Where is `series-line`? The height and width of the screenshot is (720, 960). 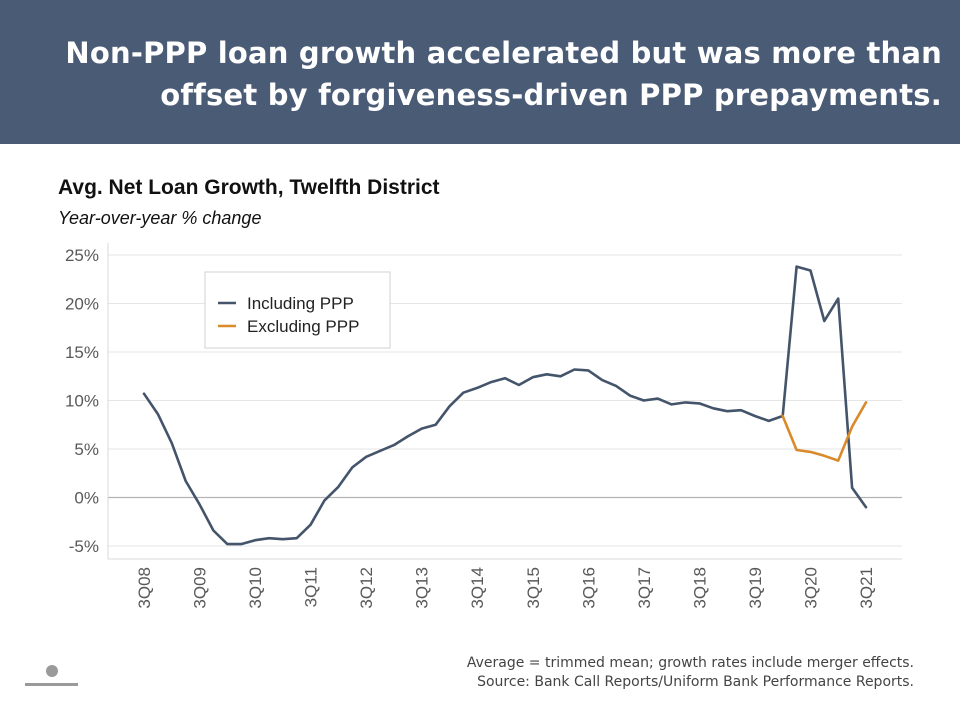 series-line is located at coordinates (824, 431).